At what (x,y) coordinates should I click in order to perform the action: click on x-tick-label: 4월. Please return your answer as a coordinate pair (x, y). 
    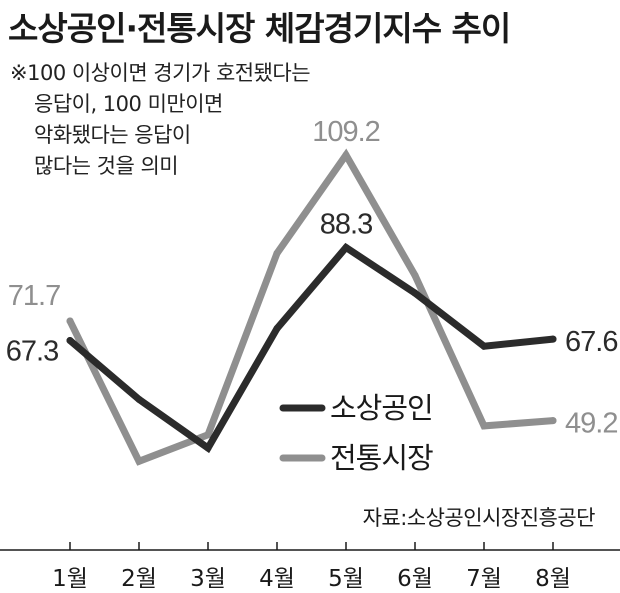
    Looking at the image, I should click on (277, 579).